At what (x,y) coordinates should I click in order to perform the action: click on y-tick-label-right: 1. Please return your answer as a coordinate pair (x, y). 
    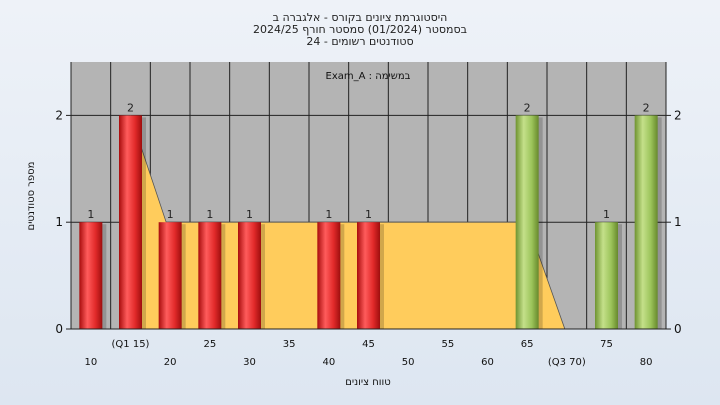
    Looking at the image, I should click on (678, 222).